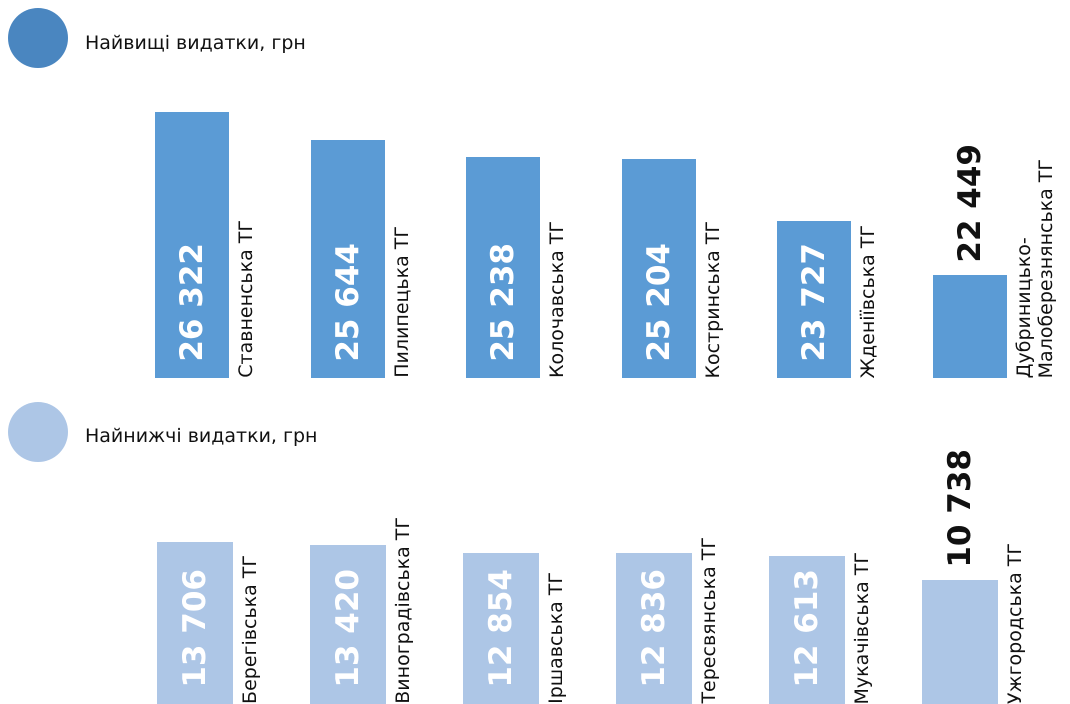 The width and height of the screenshot is (1070, 704). What do you see at coordinates (195, 628) in the screenshot?
I see `value-label: 13 706` at bounding box center [195, 628].